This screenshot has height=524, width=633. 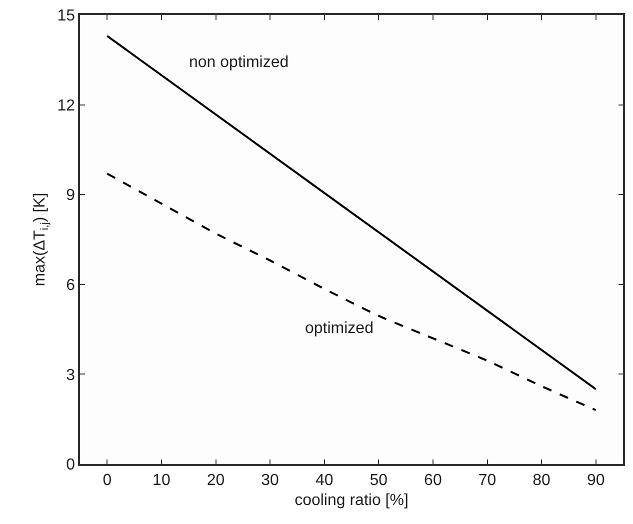 What do you see at coordinates (595, 480) in the screenshot?
I see `x-tick-label: 90` at bounding box center [595, 480].